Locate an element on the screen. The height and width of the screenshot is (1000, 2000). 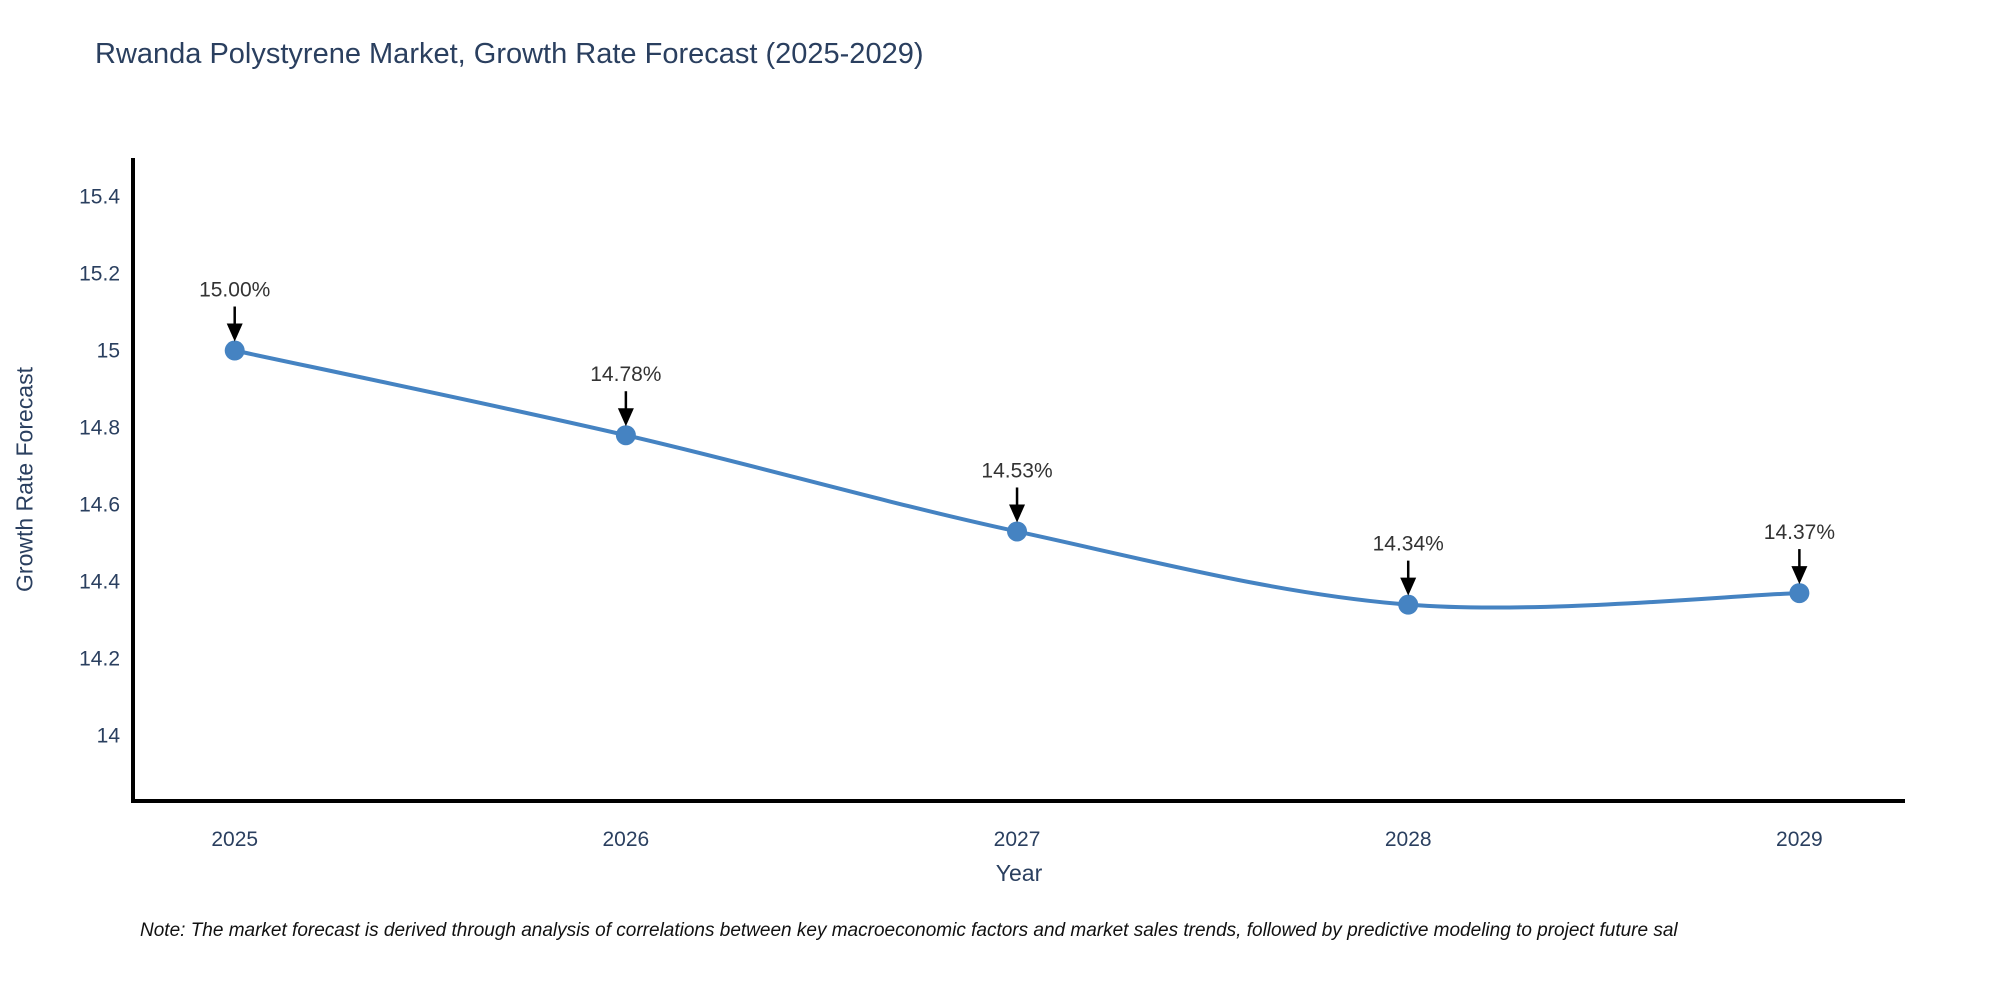
annotation-label: 14.78% is located at coordinates (625, 374).